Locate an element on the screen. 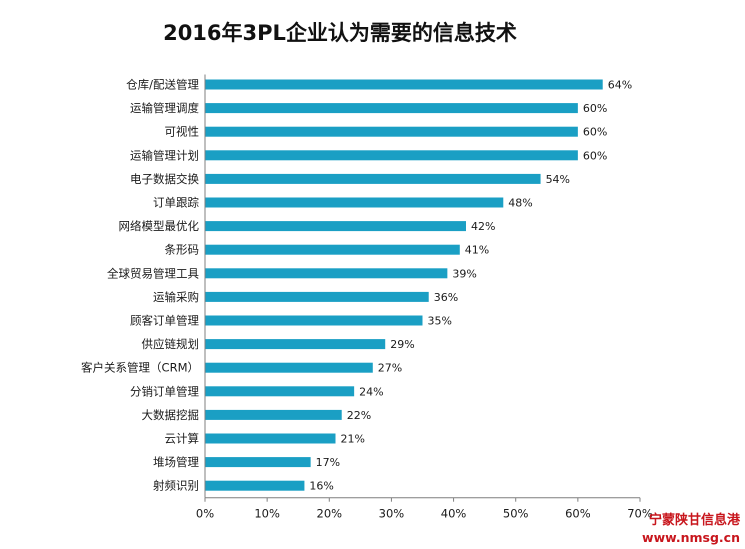  category-label: 射频识别 is located at coordinates (176, 486).